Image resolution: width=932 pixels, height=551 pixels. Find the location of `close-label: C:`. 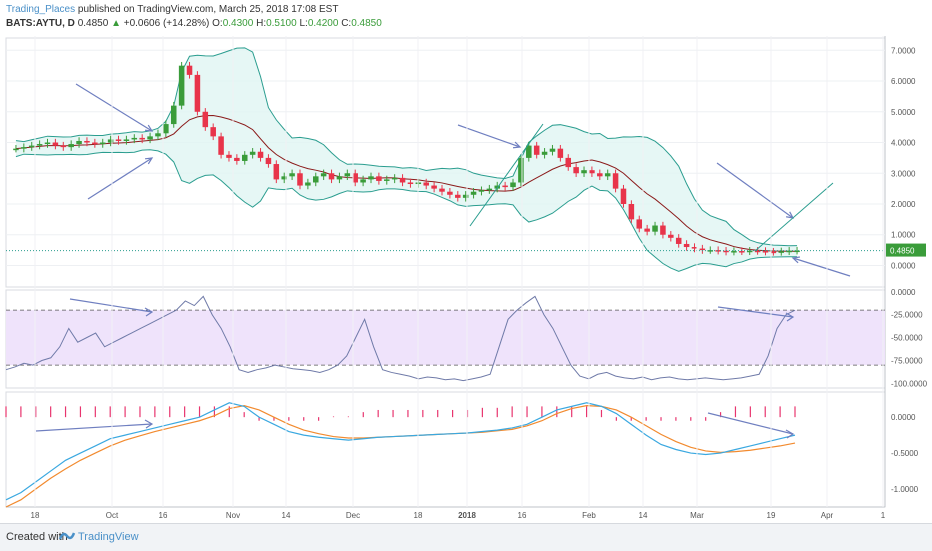

close-label: C: is located at coordinates (346, 23).